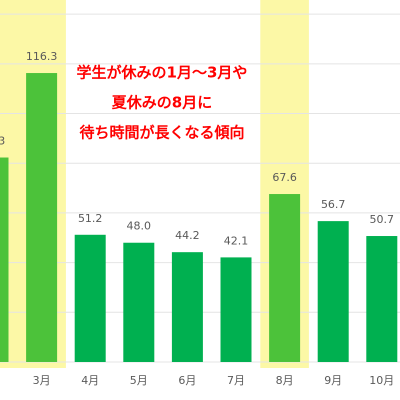 This screenshot has height=400, width=400. What do you see at coordinates (90, 380) in the screenshot?
I see `x-tick-label: 4月` at bounding box center [90, 380].